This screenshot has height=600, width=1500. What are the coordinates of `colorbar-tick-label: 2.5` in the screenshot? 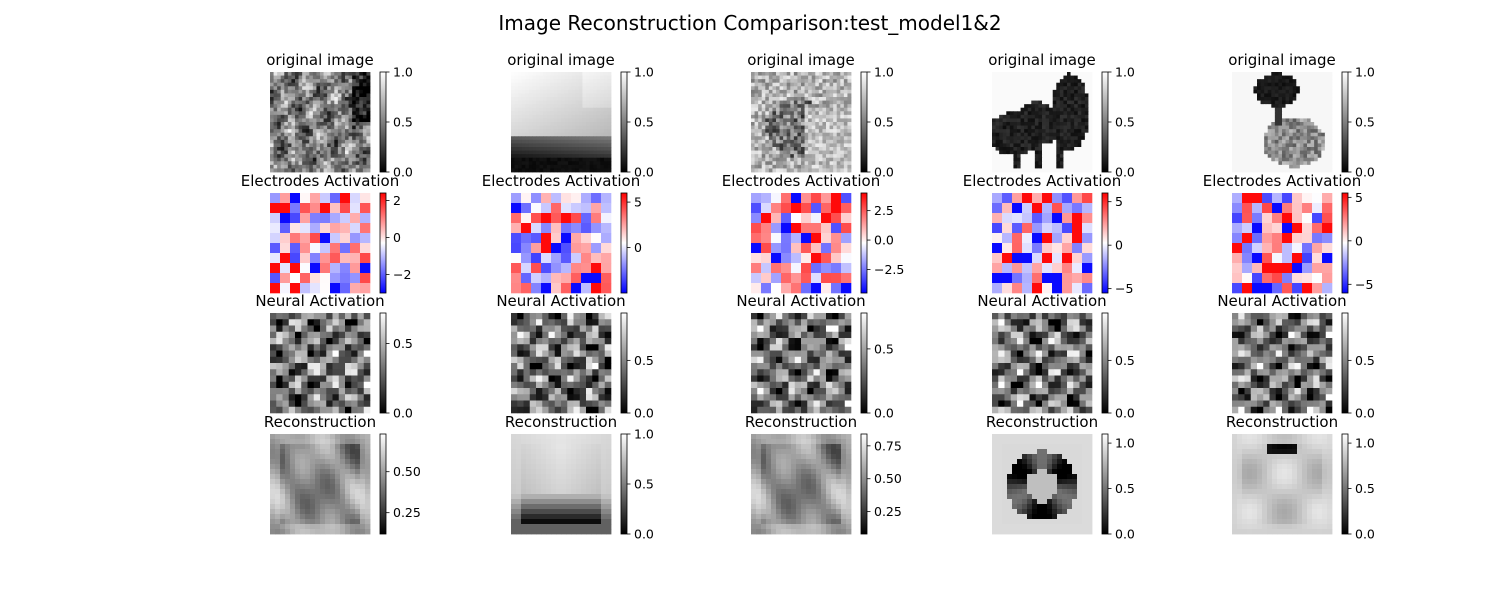 It's located at (884, 210).